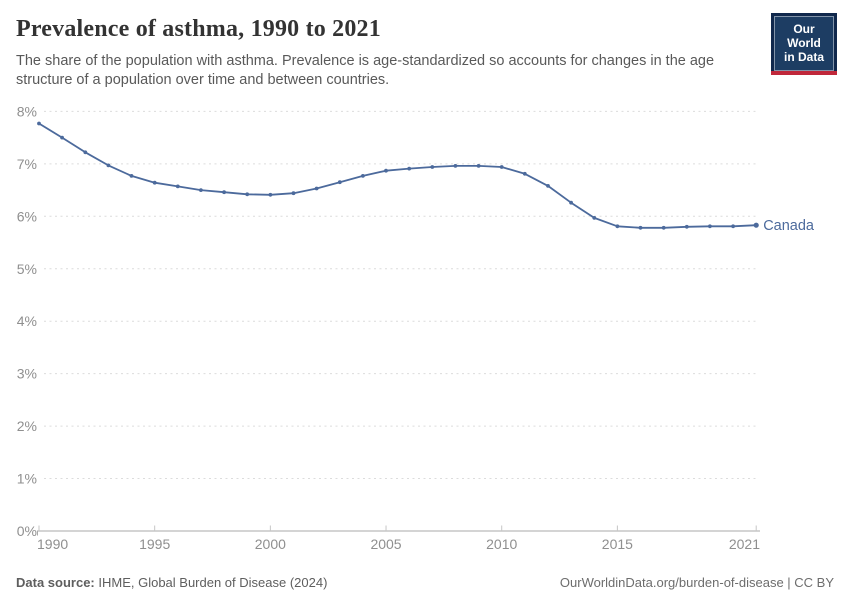 This screenshot has height=600, width=850. I want to click on x-axis-tick-label: 2010, so click(501, 544).